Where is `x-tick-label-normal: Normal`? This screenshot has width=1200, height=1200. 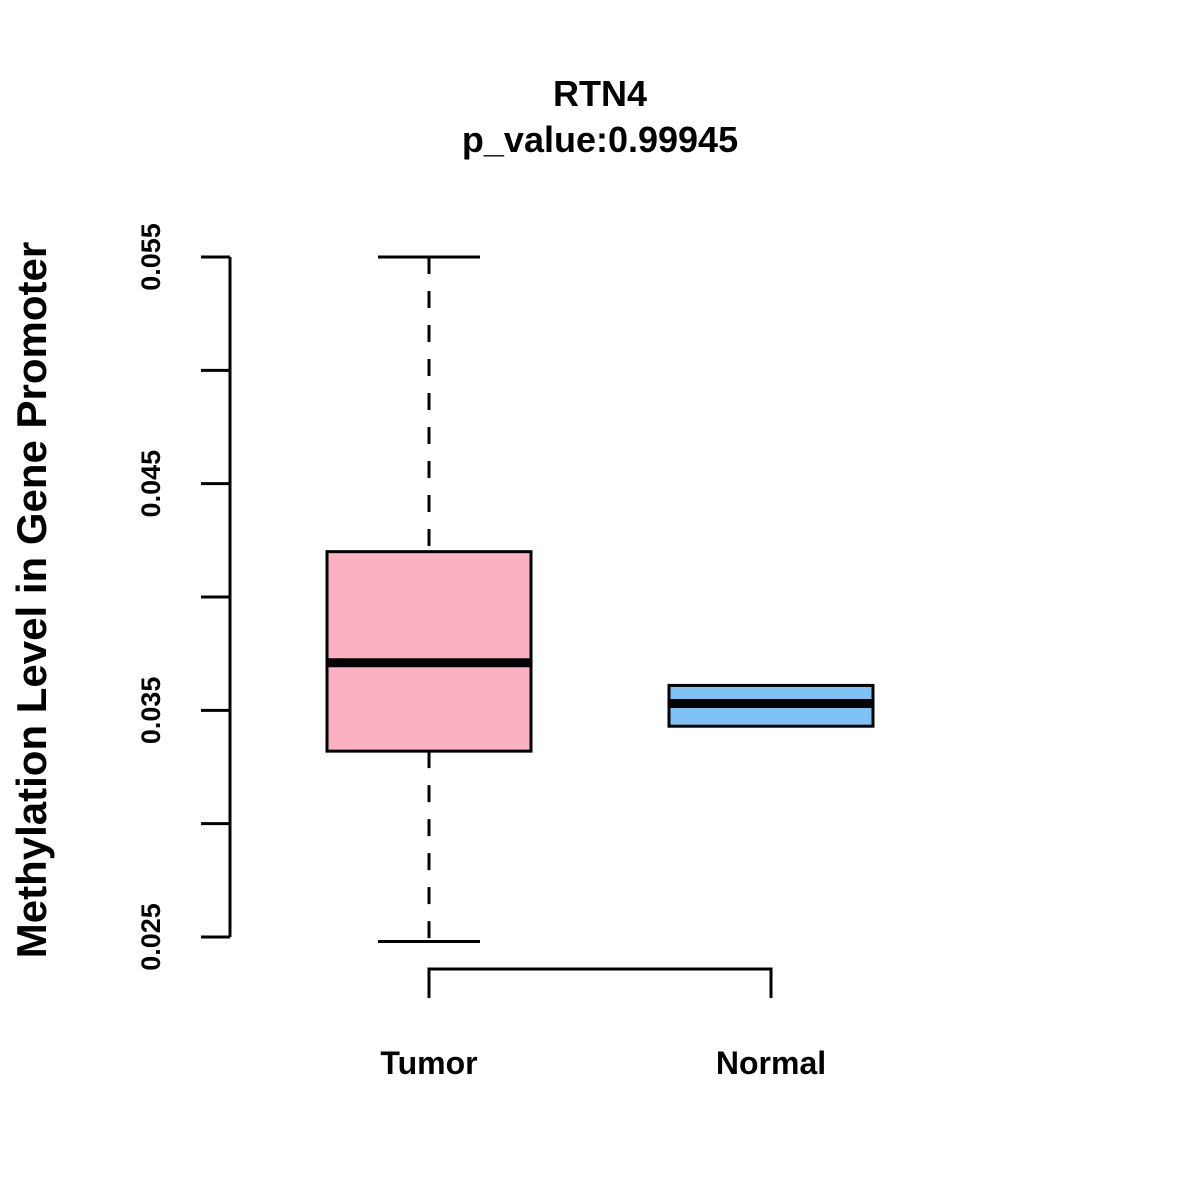
x-tick-label-normal: Normal is located at coordinates (771, 1063).